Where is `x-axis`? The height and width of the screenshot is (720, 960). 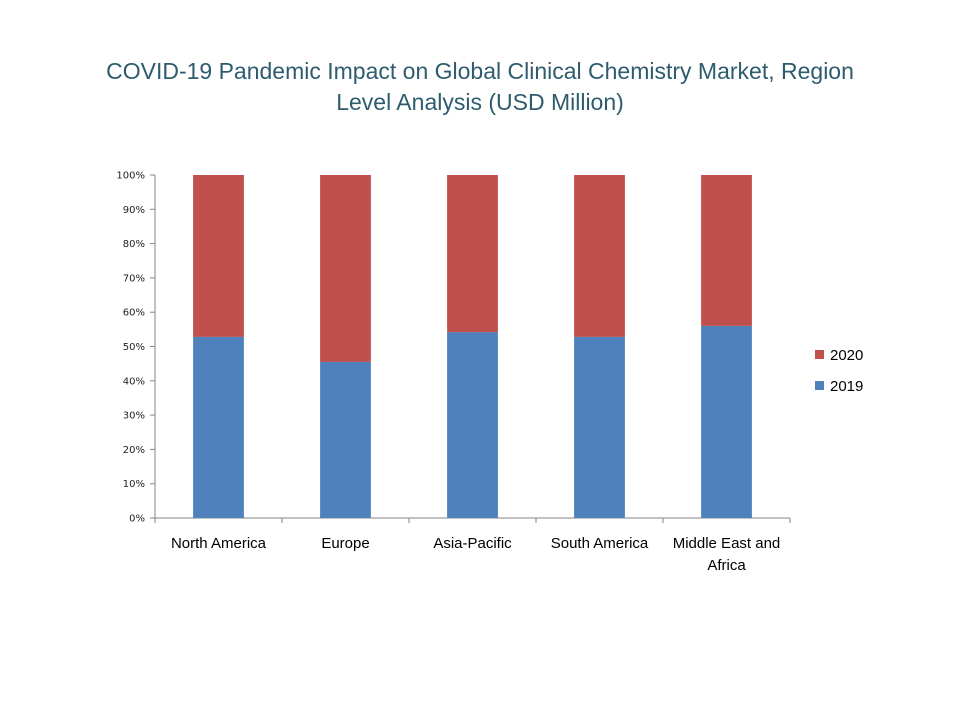
x-axis is located at coordinates (472, 520).